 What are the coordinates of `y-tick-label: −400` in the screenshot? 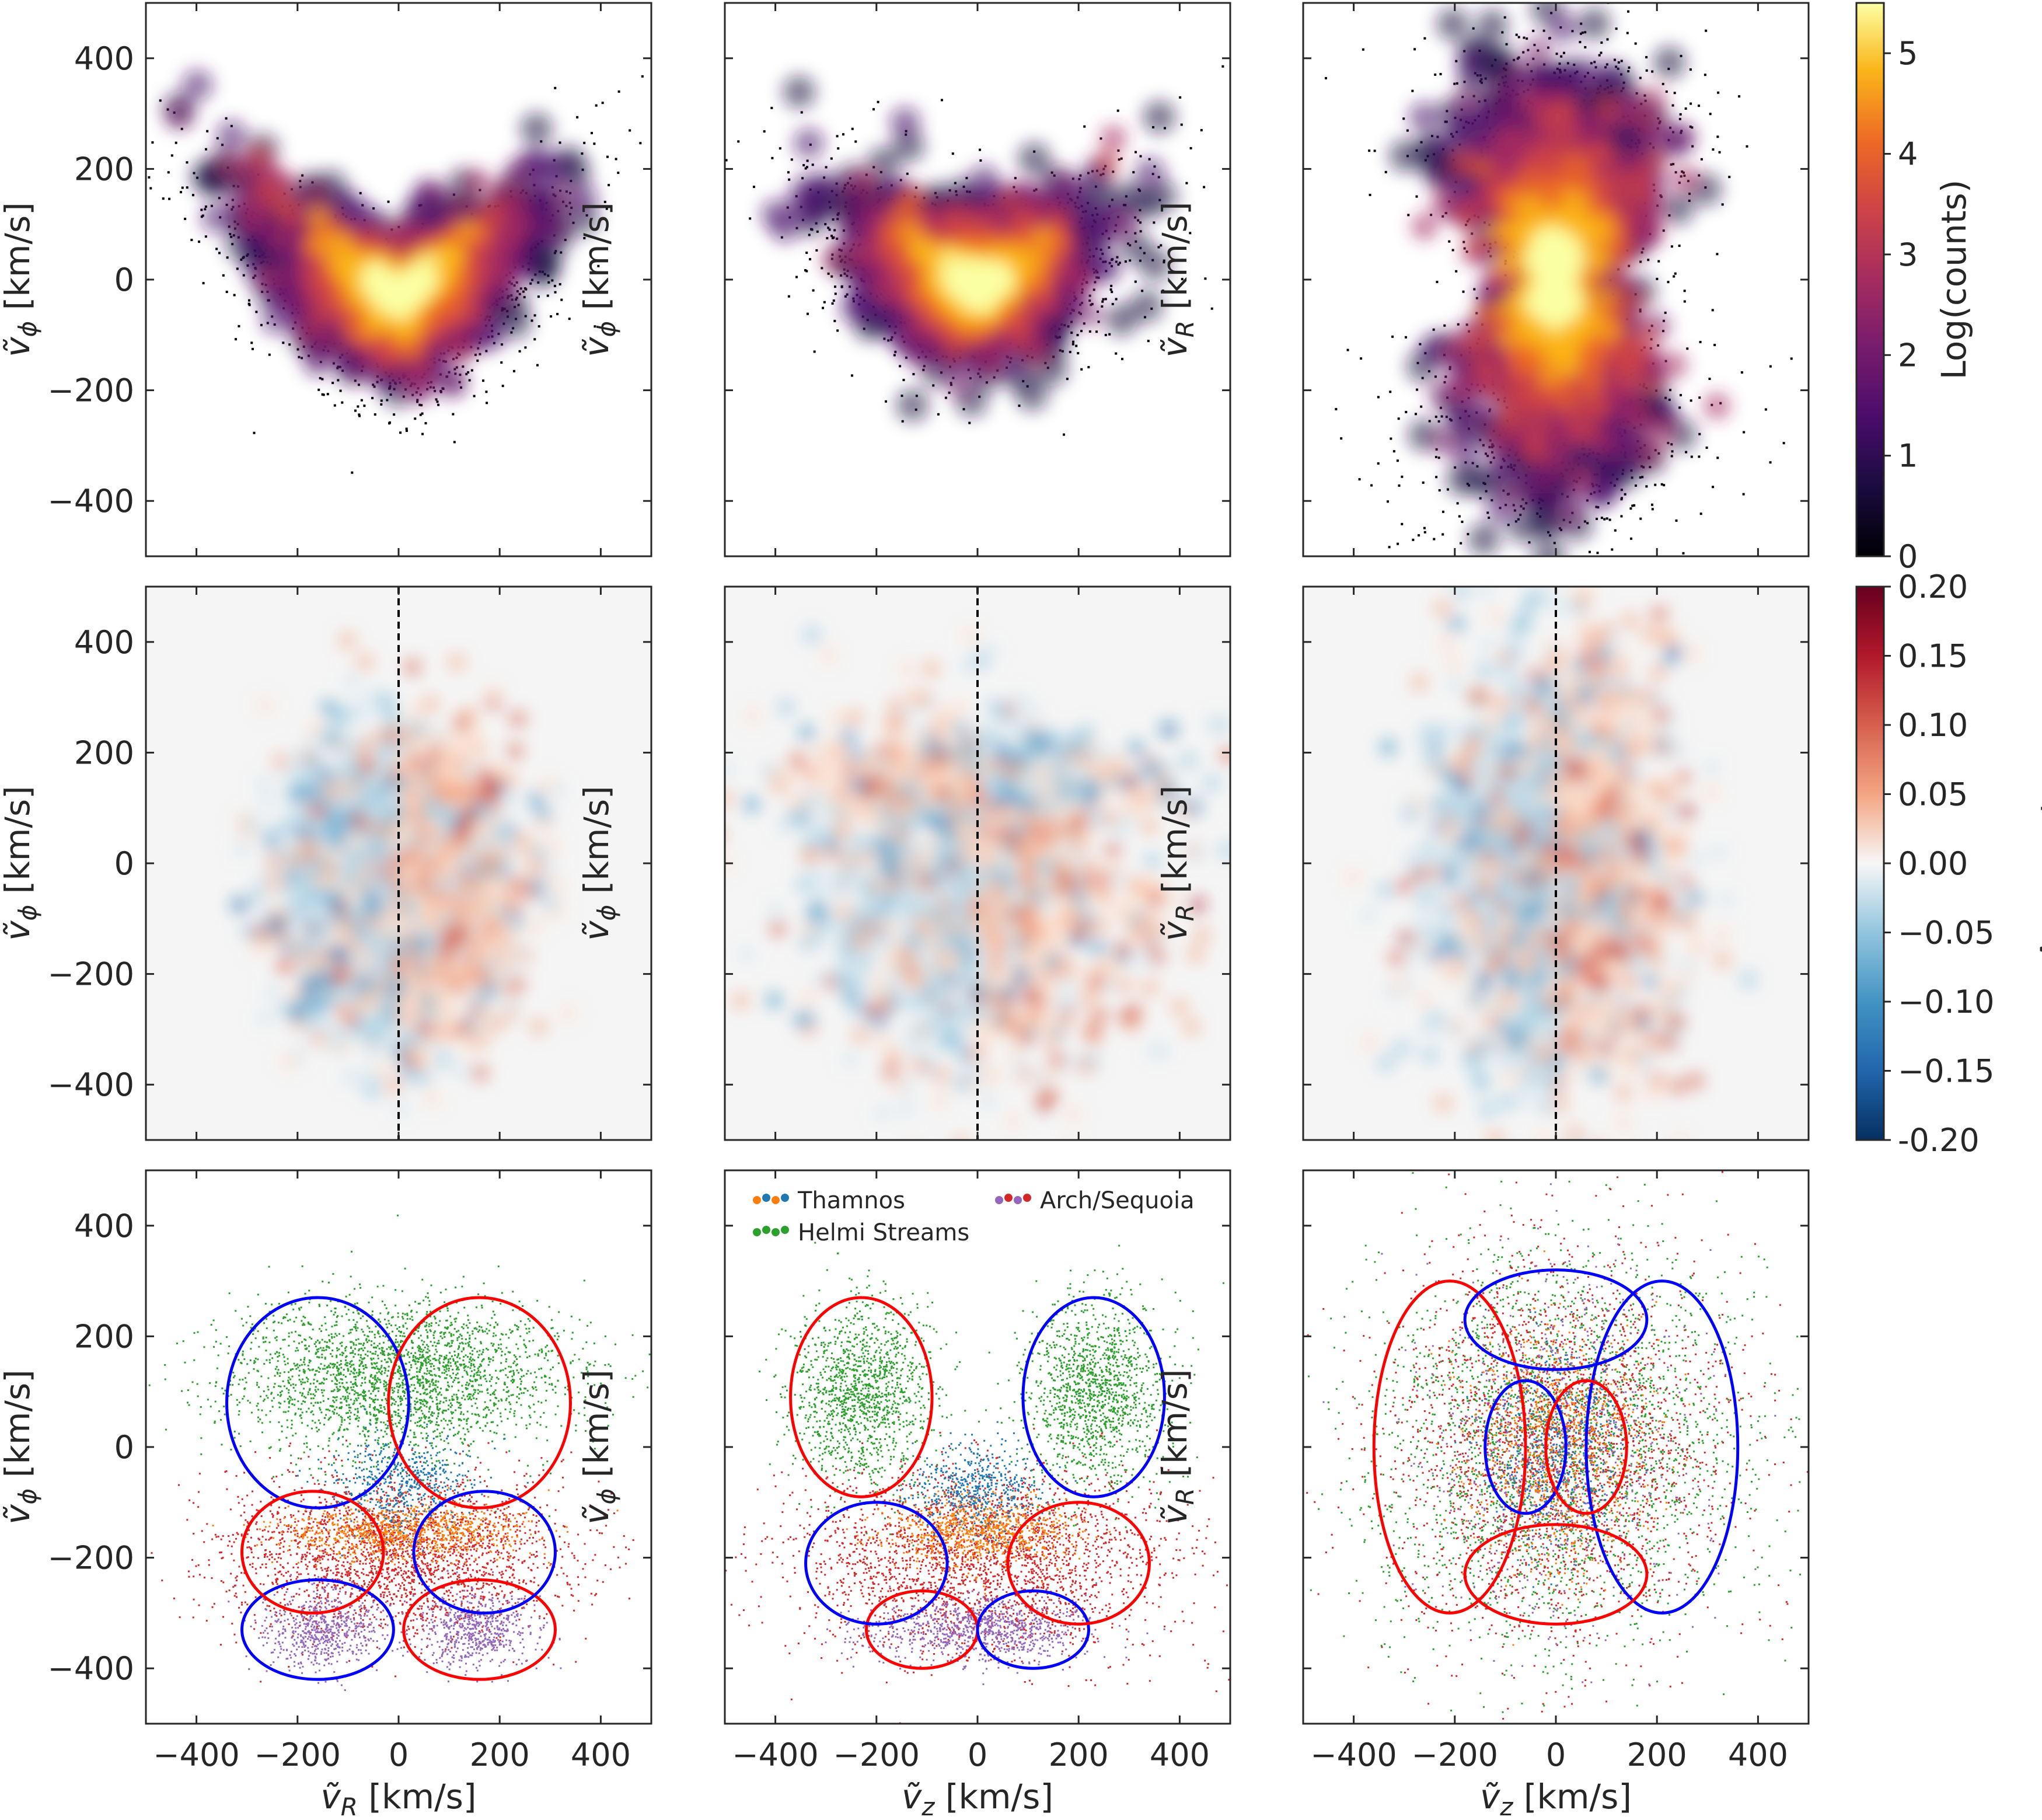 It's located at (91, 1084).